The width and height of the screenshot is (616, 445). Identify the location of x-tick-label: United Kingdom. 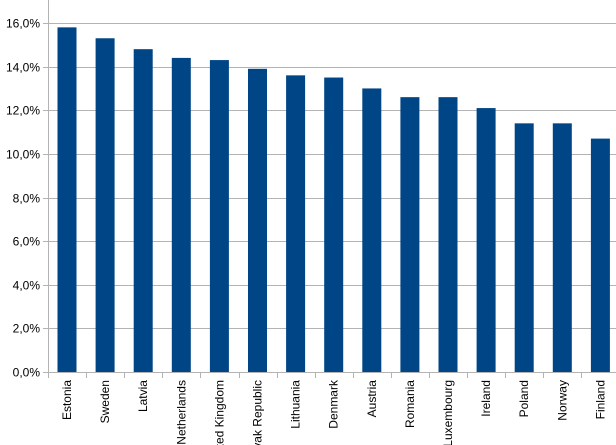
(219, 412).